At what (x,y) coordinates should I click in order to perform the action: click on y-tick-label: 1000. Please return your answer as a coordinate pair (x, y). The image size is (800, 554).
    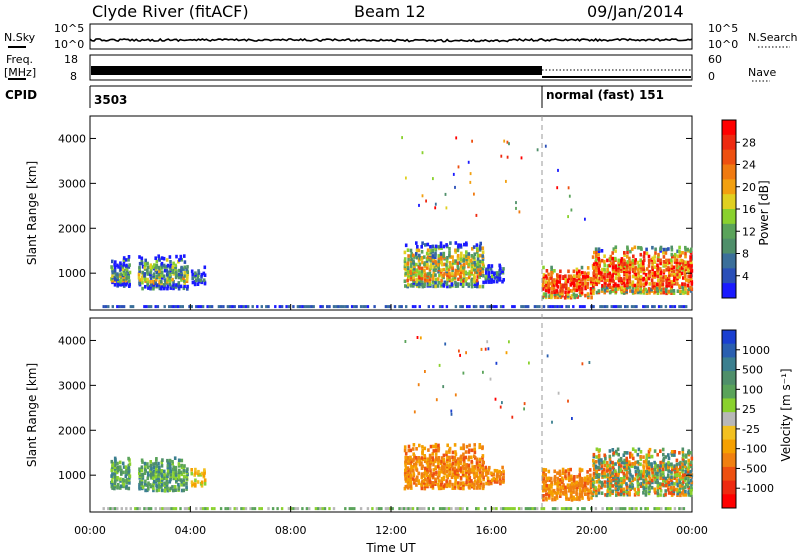
    Looking at the image, I should click on (72, 273).